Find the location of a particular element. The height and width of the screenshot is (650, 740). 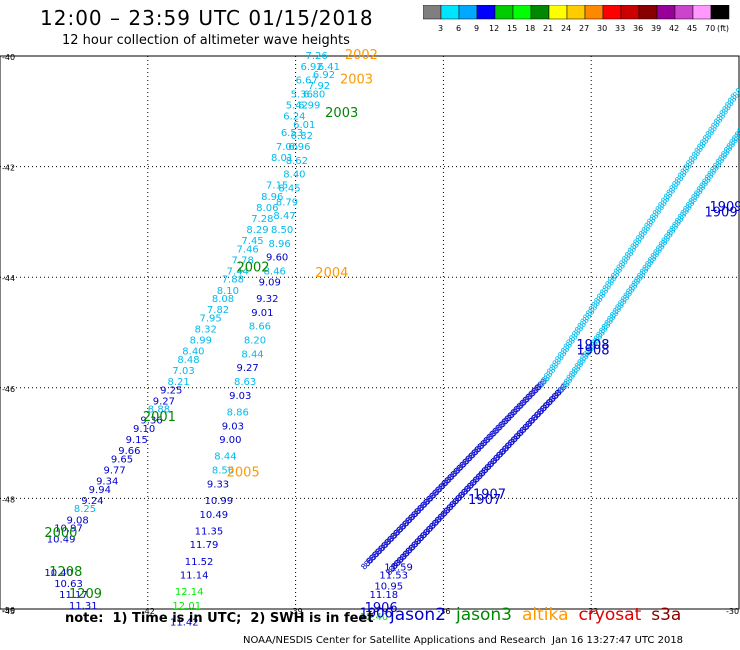

wave-height-value: 9.01 is located at coordinates (262, 313).